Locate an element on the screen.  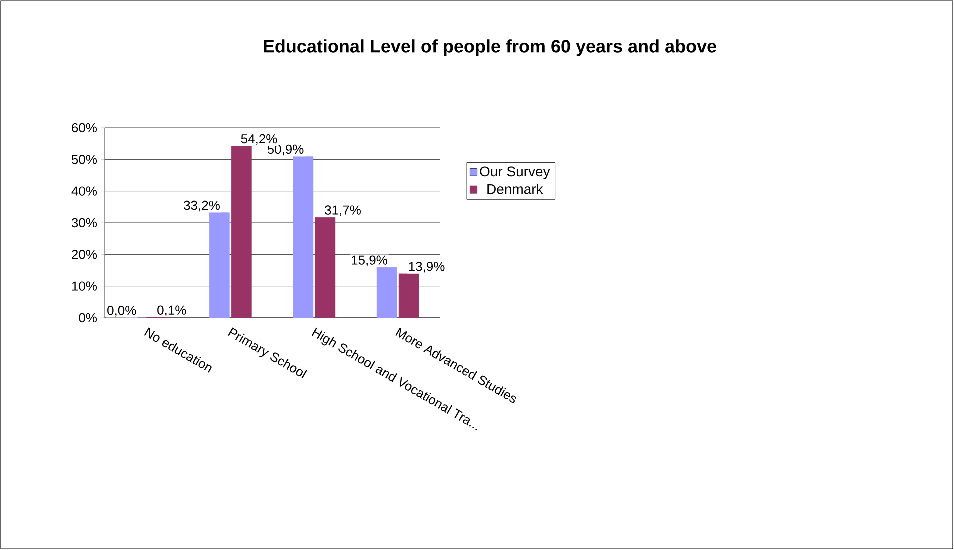
data-label: 54,2% is located at coordinates (259, 140).